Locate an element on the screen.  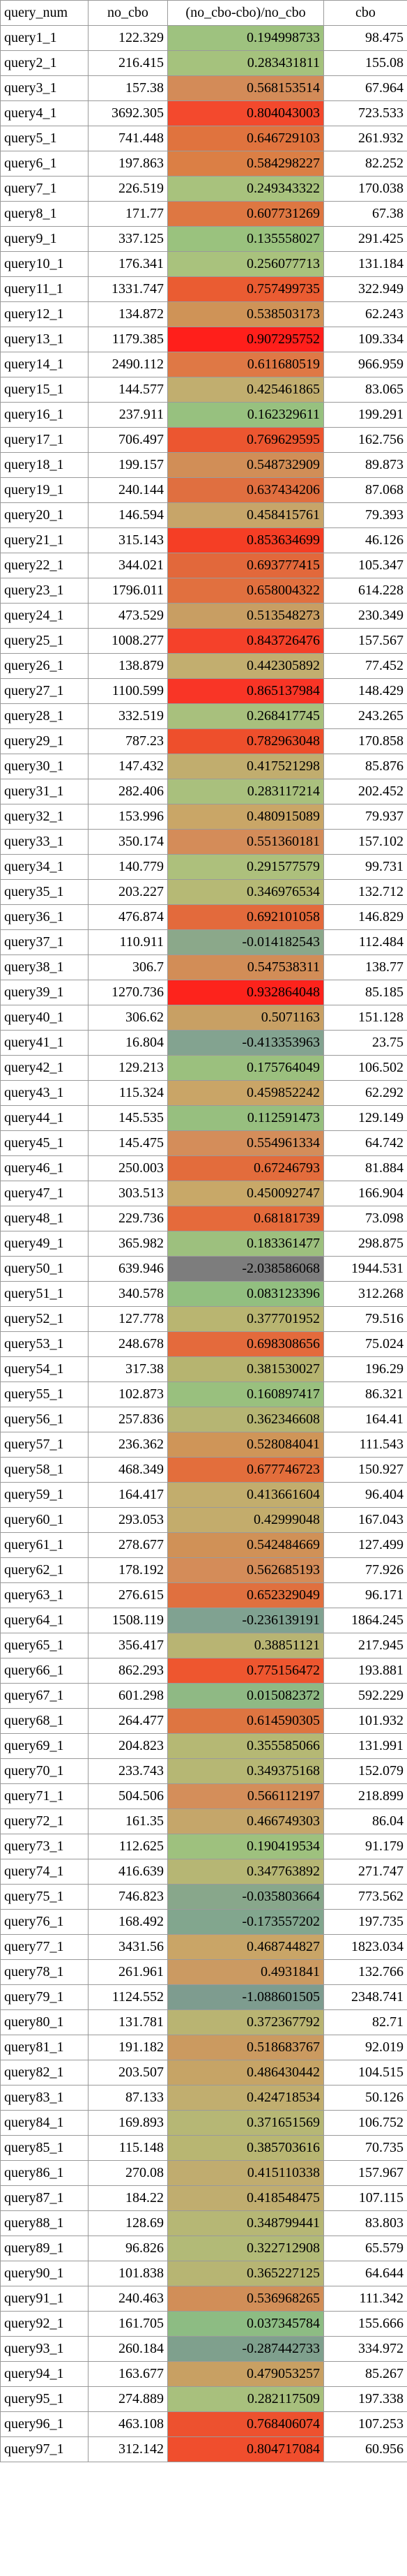
cell-cbo: 148.429 is located at coordinates (365, 691).